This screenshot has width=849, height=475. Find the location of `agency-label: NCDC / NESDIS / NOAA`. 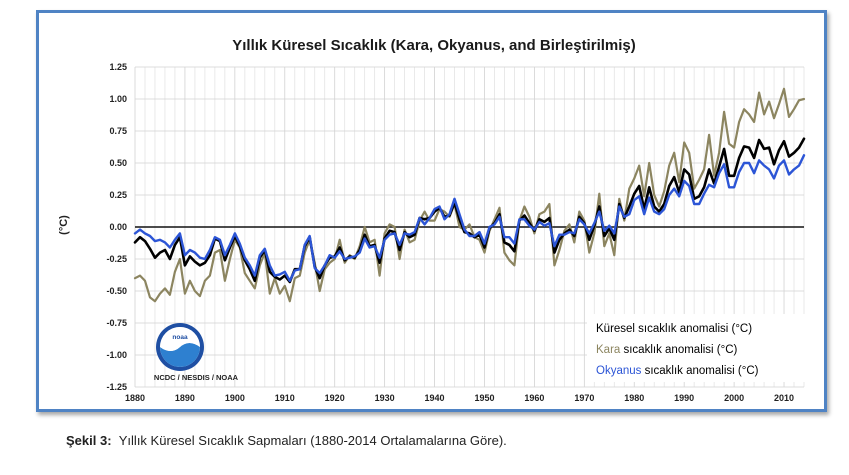

agency-label: NCDC / NESDIS / NOAA is located at coordinates (196, 377).